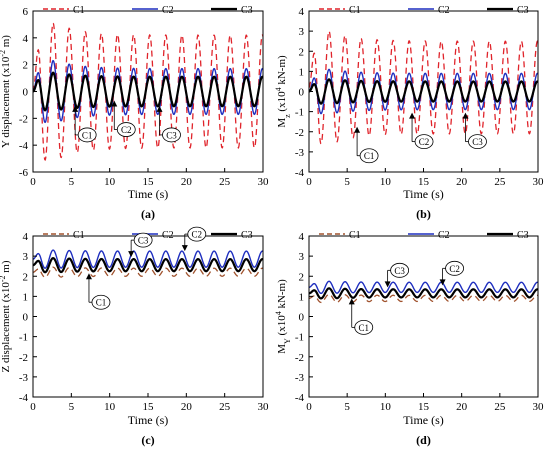 The width and height of the screenshot is (550, 451). Describe the element at coordinates (168, 235) in the screenshot. I see `legend-label-c2: C2` at that location.